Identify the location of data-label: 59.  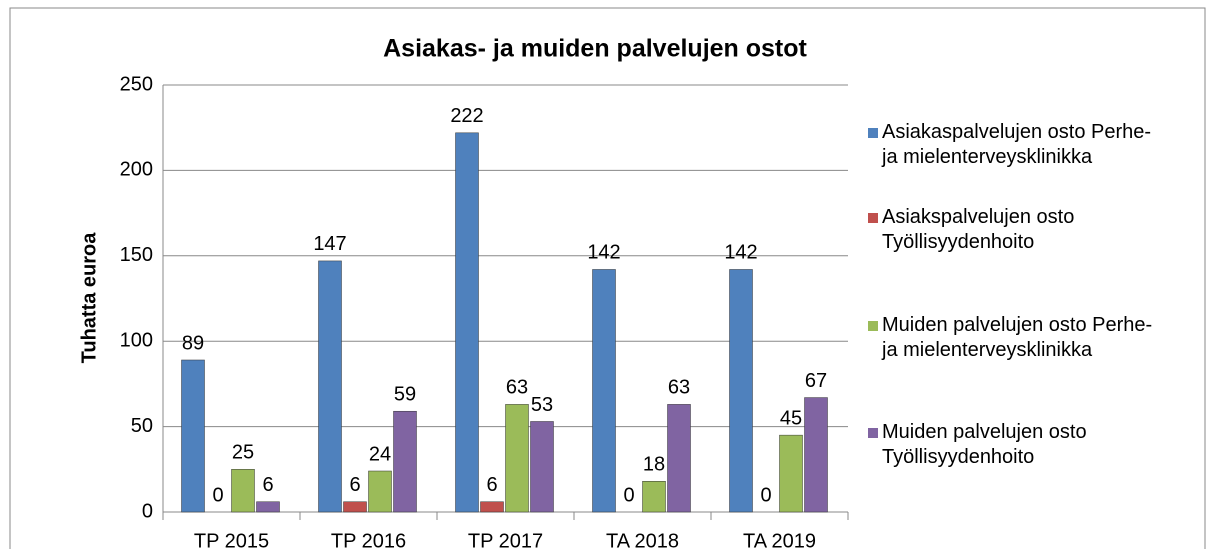
(405, 395).